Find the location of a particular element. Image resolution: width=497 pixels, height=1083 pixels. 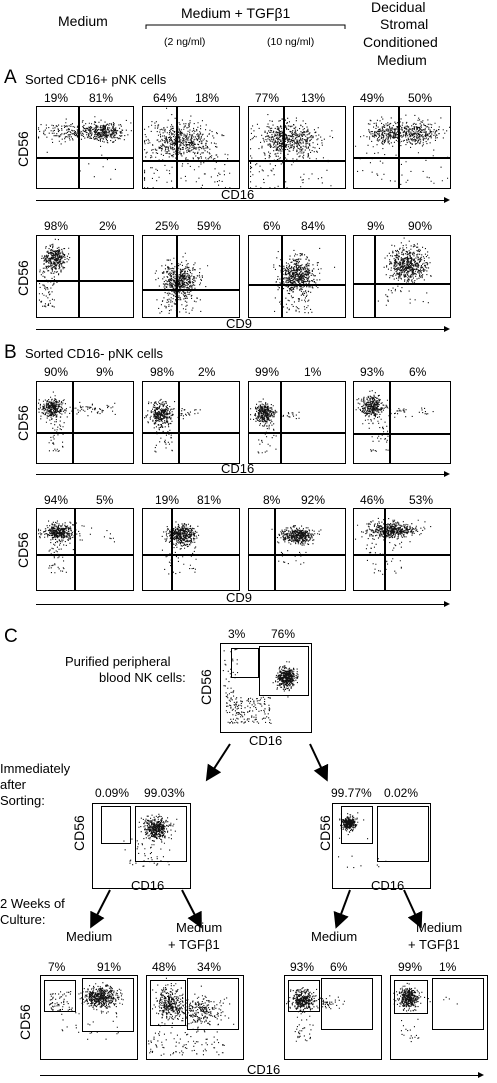

culture-medium-tgf-2-line2: + TGFβ1 is located at coordinates (434, 944).